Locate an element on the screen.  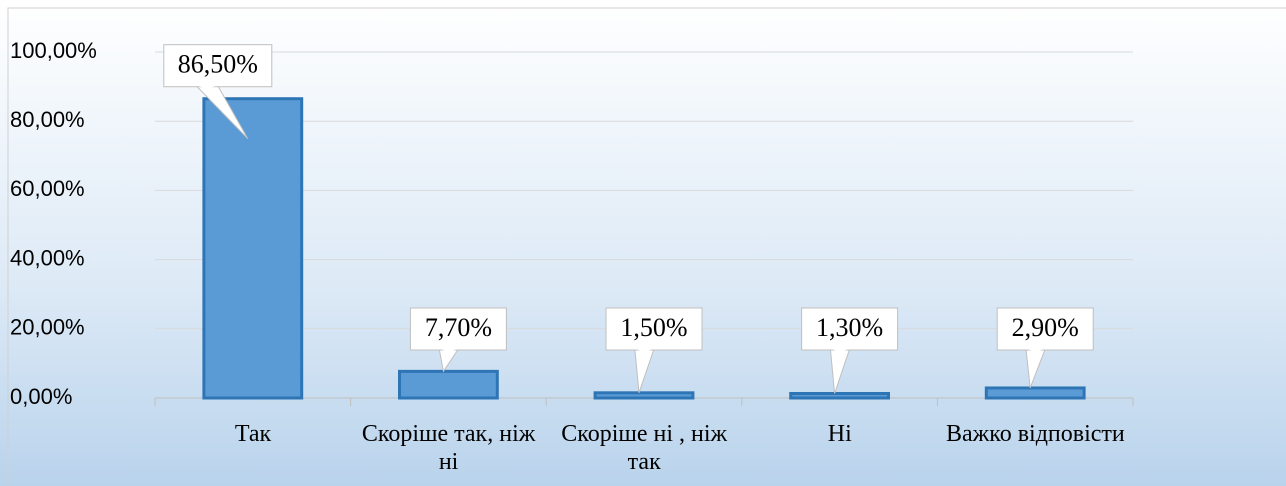
value-label: 1,30% is located at coordinates (849, 327).